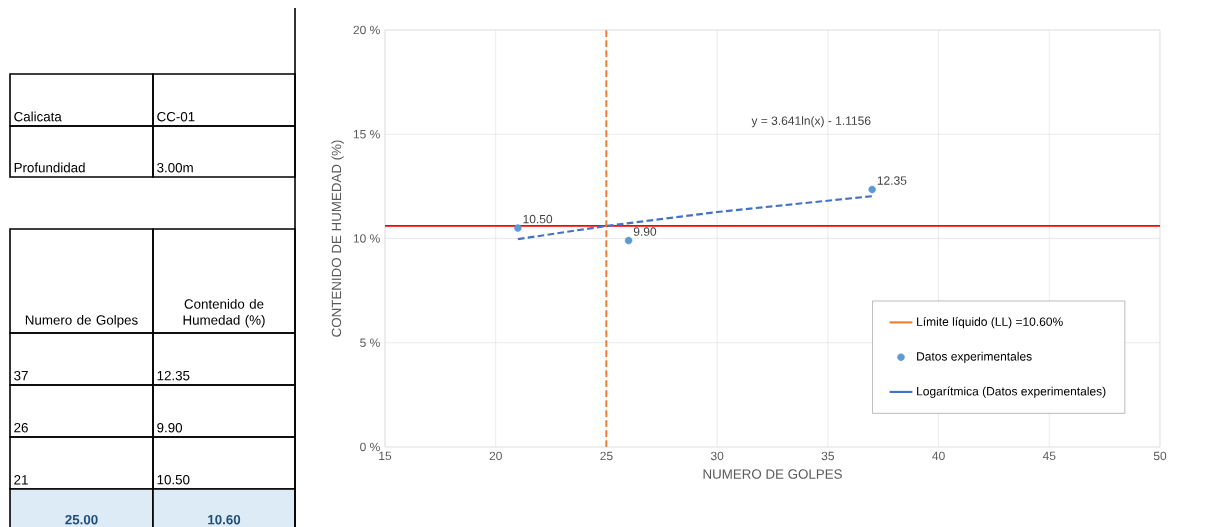  I want to click on legend-label: Límite líquido (LL) =10.60%, so click(990, 322).